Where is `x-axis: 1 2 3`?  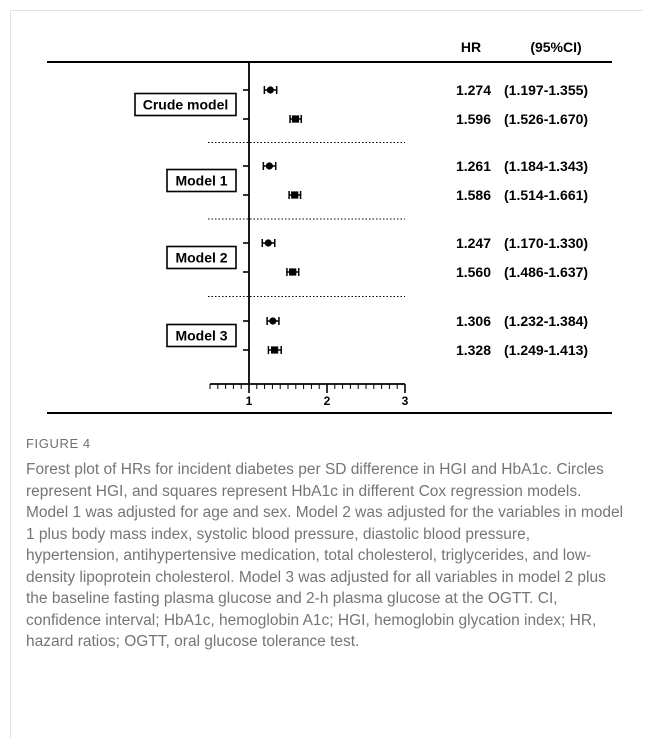
x-axis: 1 2 3 is located at coordinates (309, 395).